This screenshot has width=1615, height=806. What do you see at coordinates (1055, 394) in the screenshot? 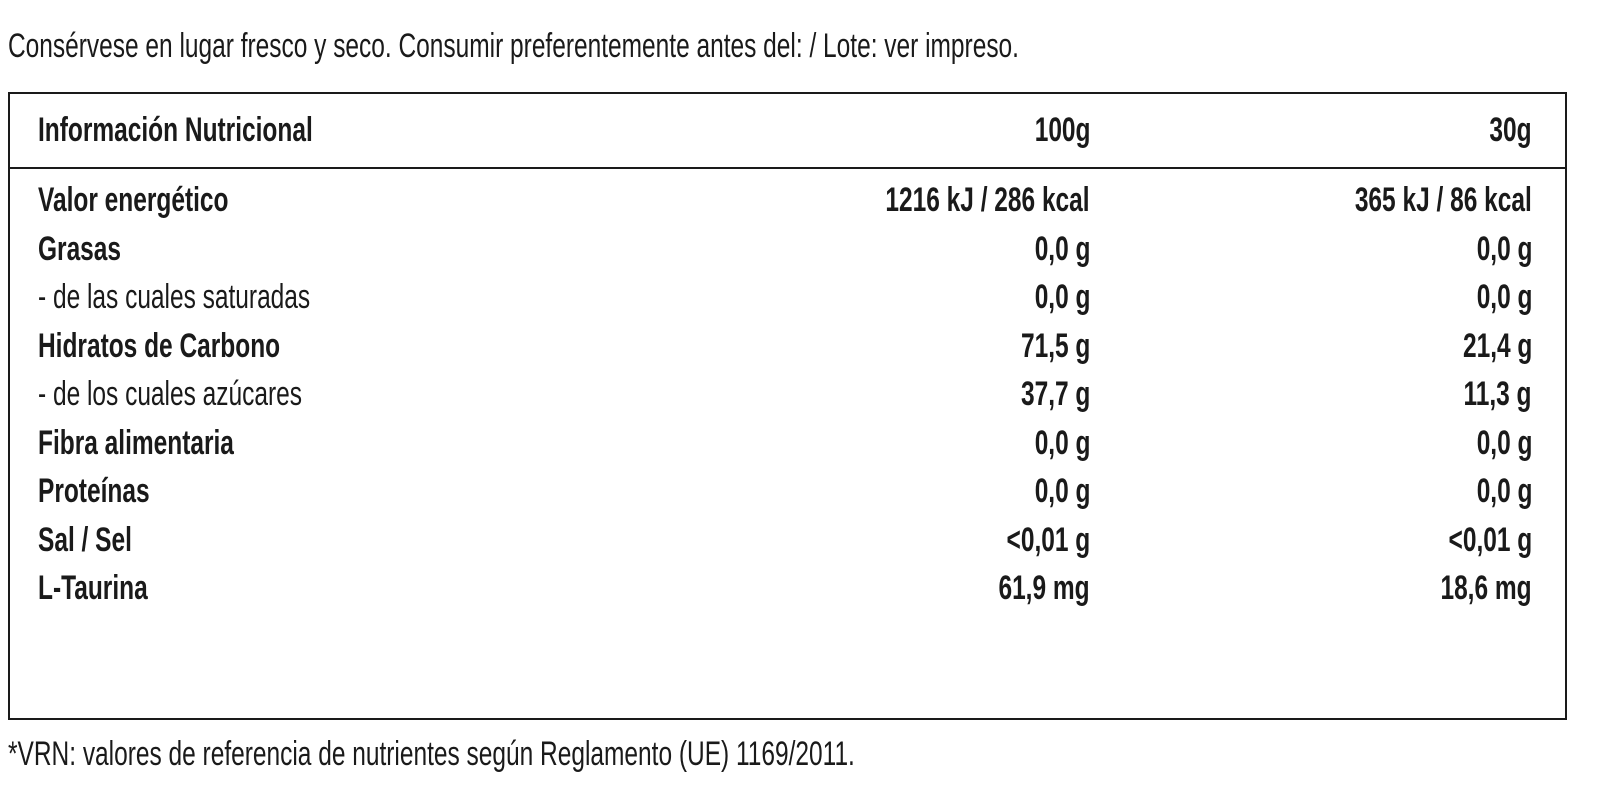
I see `nutrient-value: 37,7 g` at bounding box center [1055, 394].